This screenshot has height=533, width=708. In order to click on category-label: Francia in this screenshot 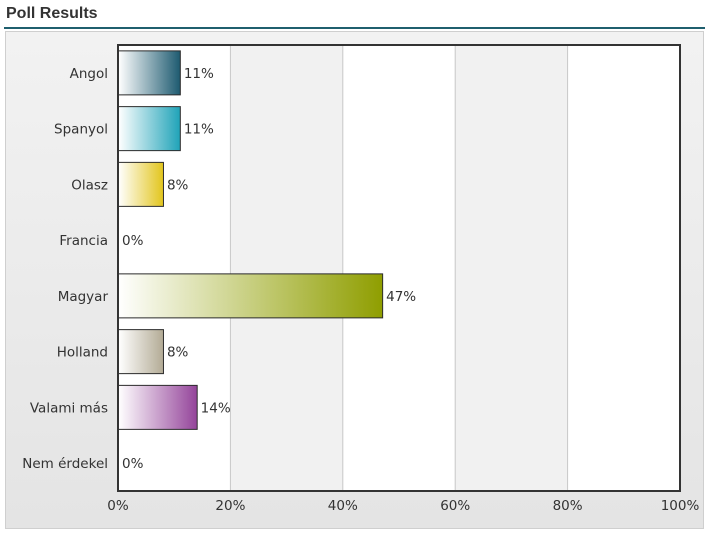, I will do `click(83, 241)`.